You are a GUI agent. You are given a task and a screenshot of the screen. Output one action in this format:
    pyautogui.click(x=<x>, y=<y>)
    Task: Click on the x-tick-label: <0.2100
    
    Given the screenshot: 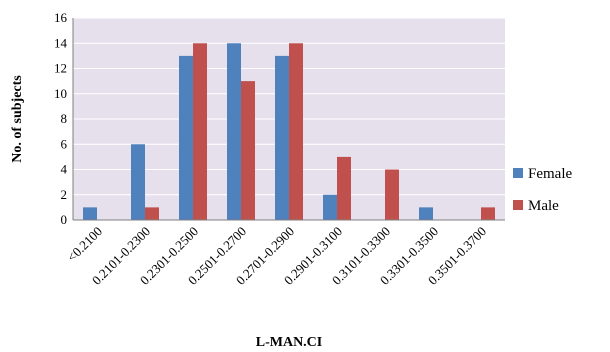 What is the action you would take?
    pyautogui.click(x=84, y=244)
    